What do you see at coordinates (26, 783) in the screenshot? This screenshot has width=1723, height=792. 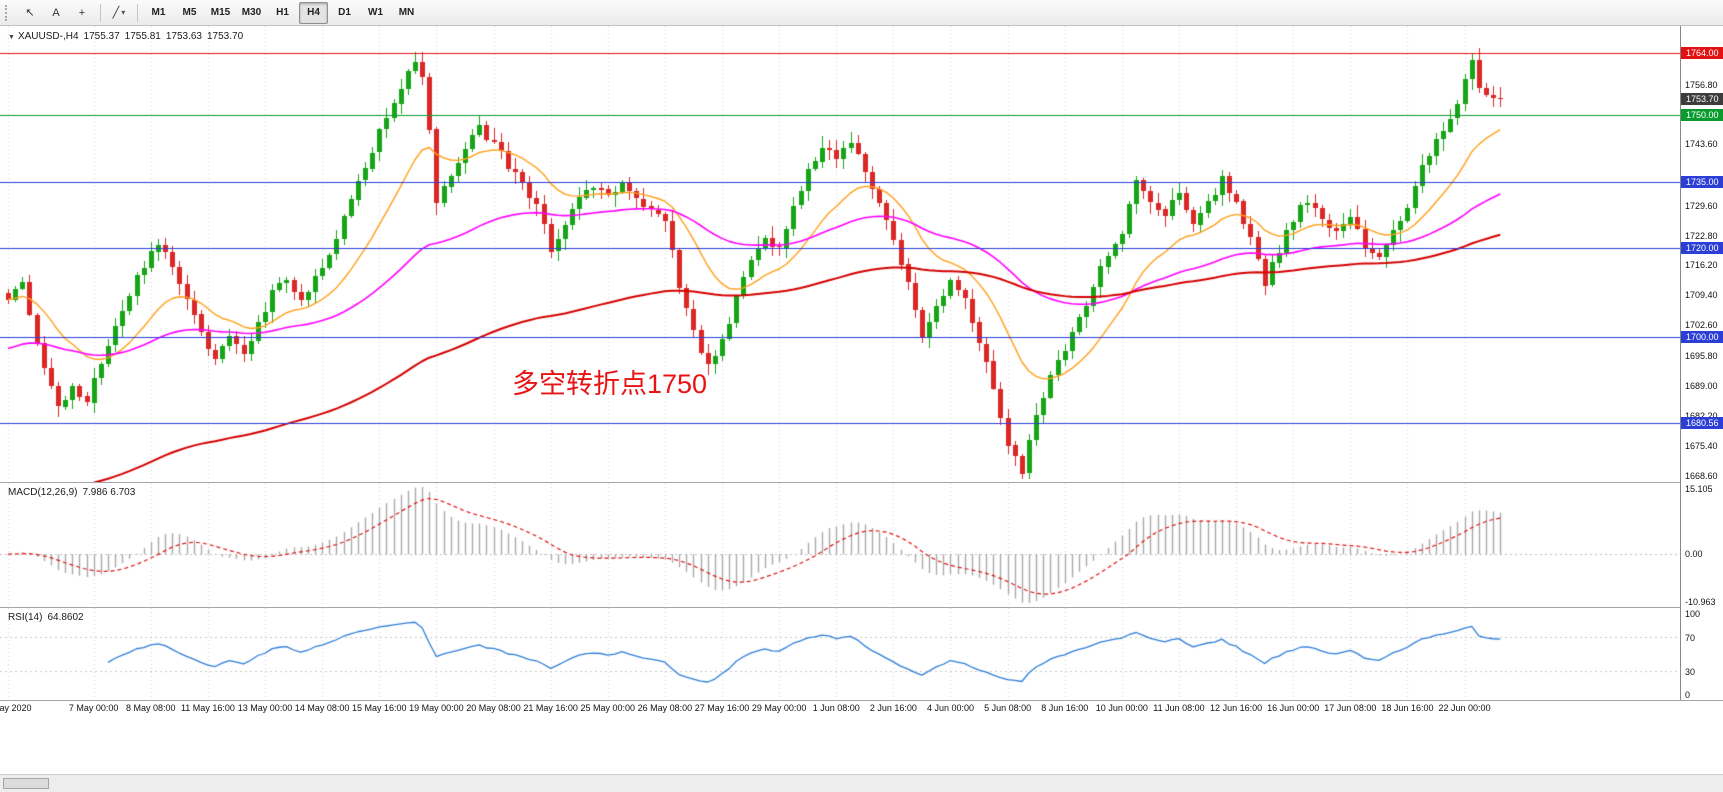 I see `hscroll-thumb` at bounding box center [26, 783].